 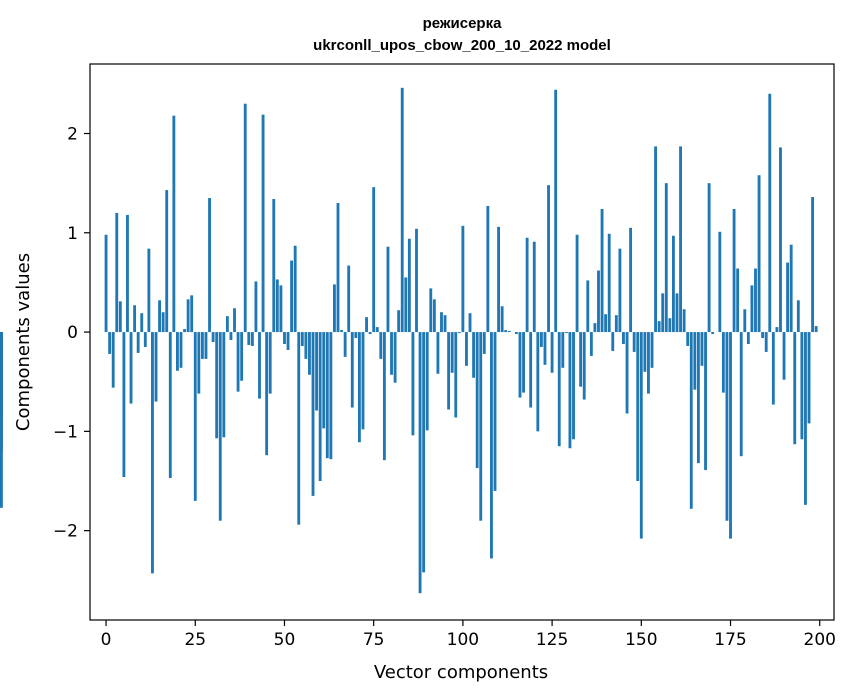 What do you see at coordinates (65, 532) in the screenshot?
I see `y-tick-label--2: −2` at bounding box center [65, 532].